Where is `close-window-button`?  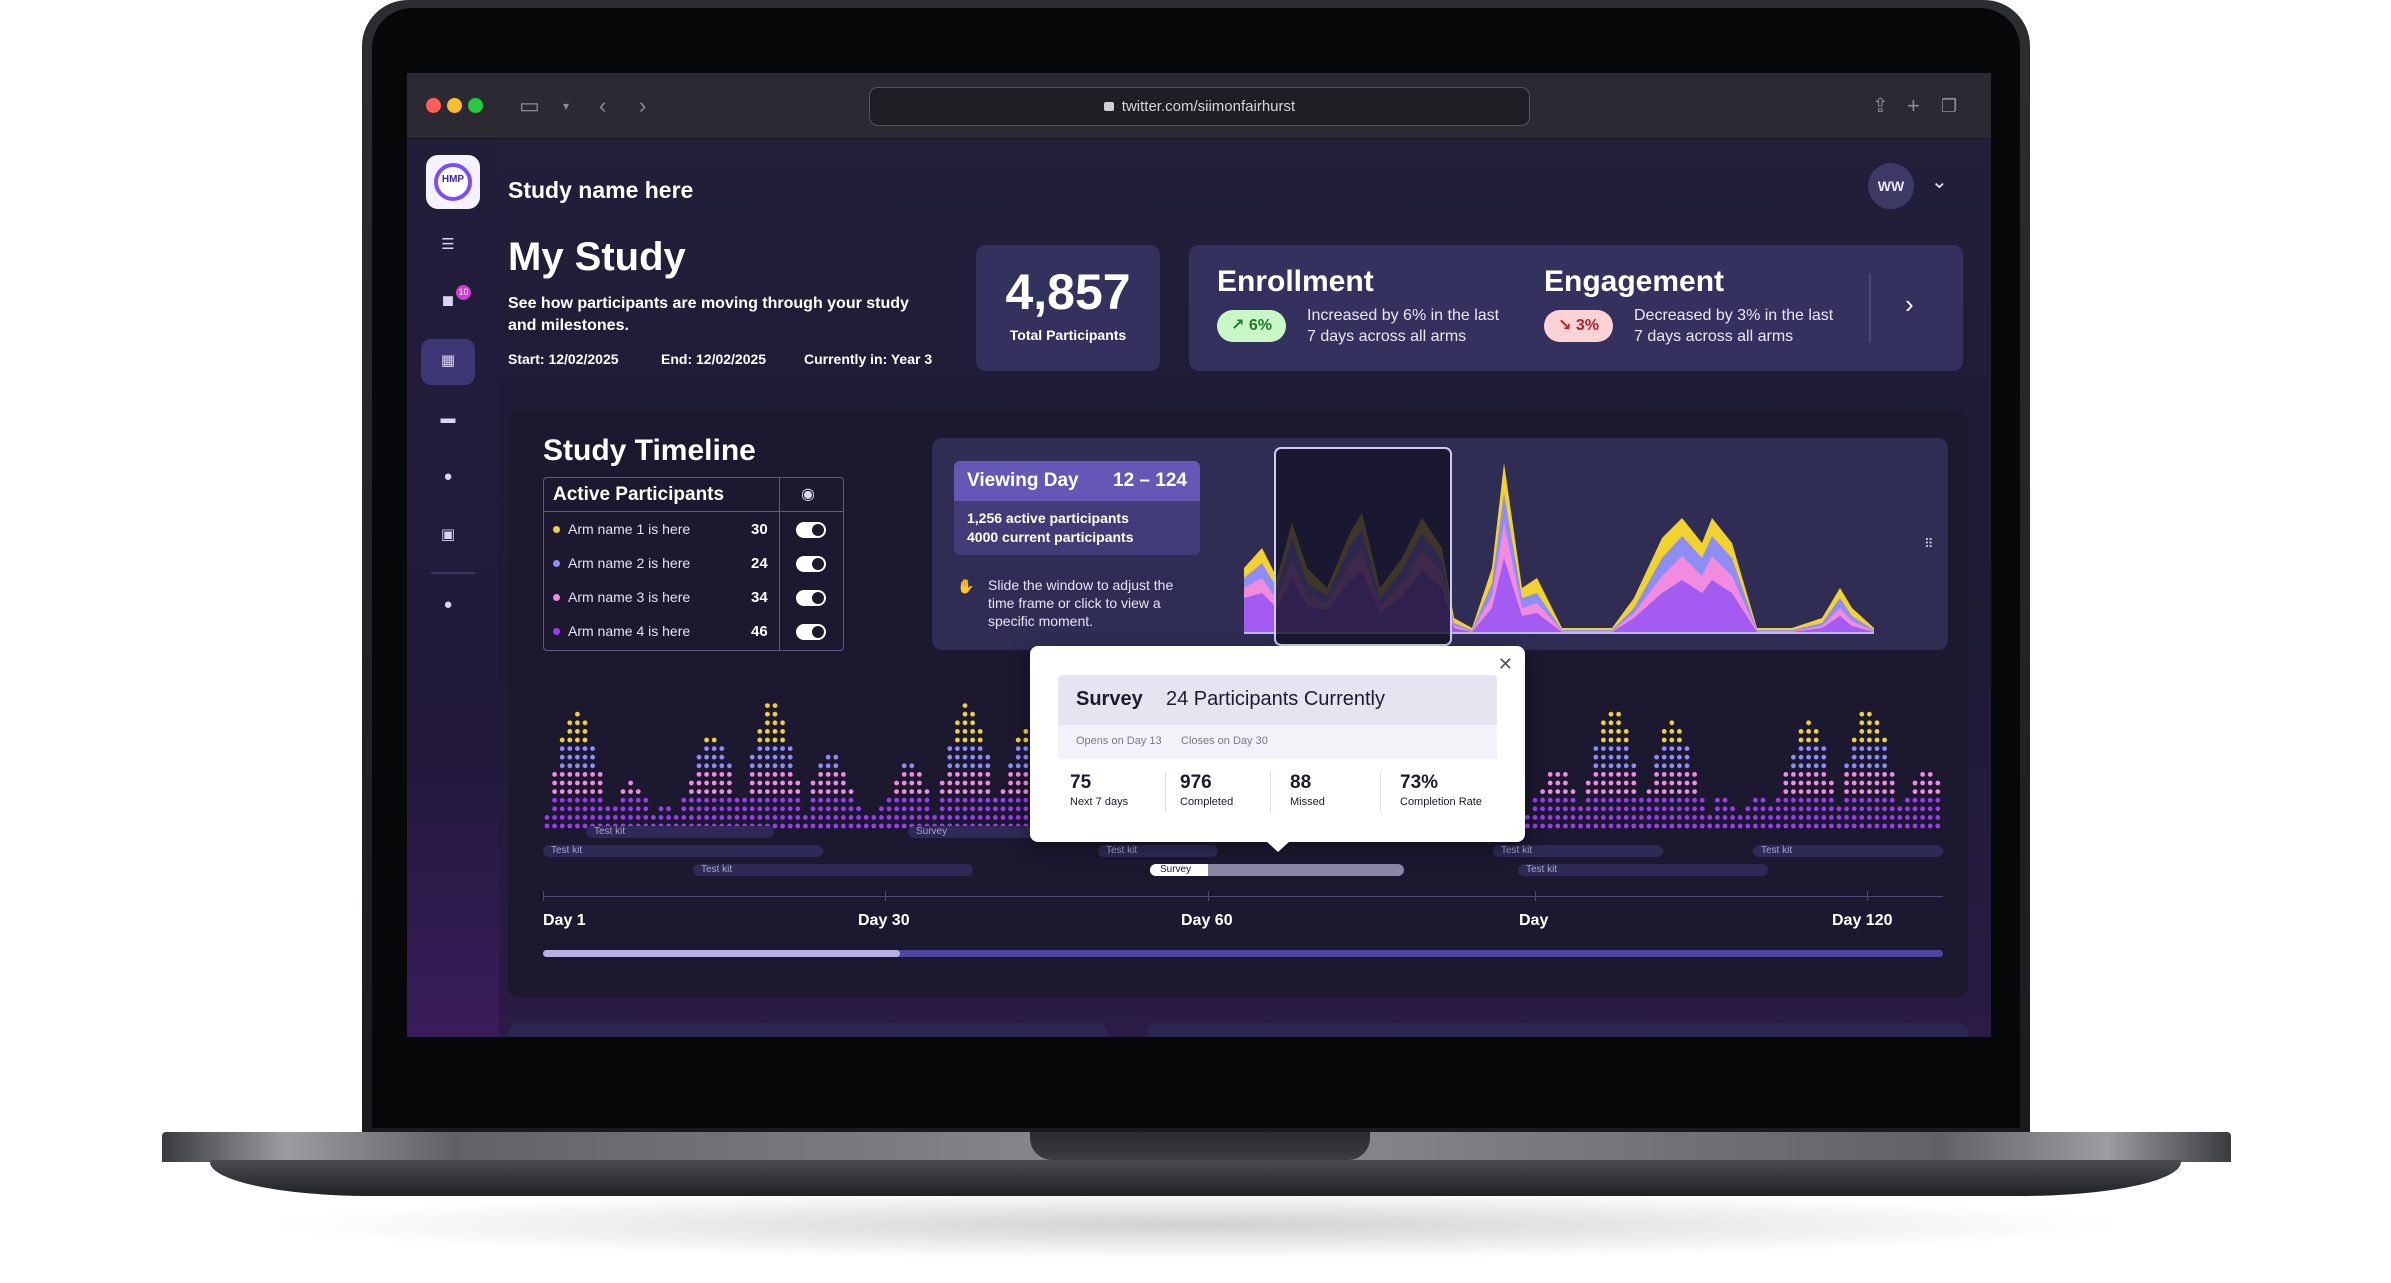 close-window-button is located at coordinates (433, 105).